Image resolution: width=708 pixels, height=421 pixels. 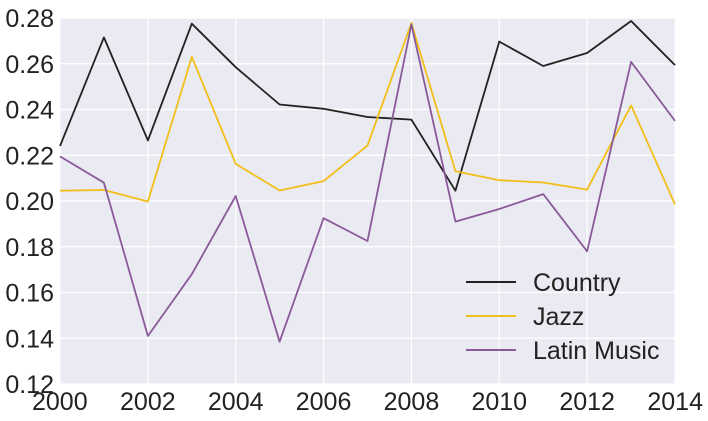 What do you see at coordinates (29, 19) in the screenshot?
I see `y-tick-label: 0.28` at bounding box center [29, 19].